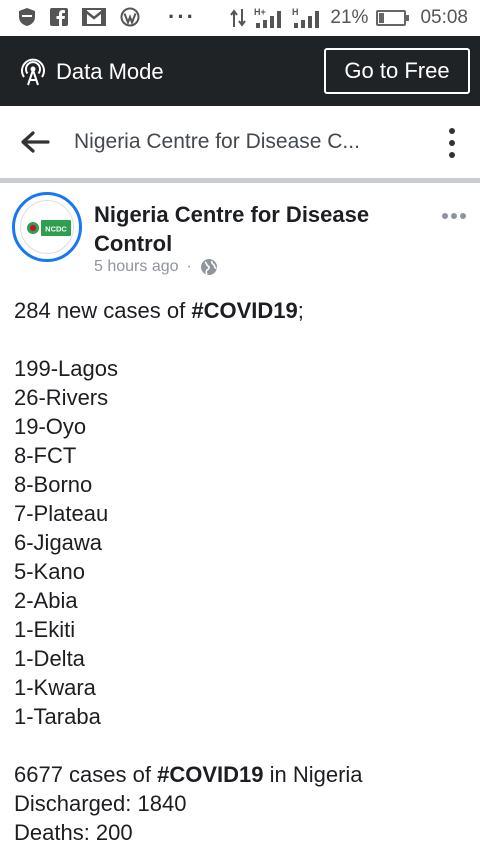 The height and width of the screenshot is (854, 480). I want to click on signal-icon: H+, so click(269, 18).